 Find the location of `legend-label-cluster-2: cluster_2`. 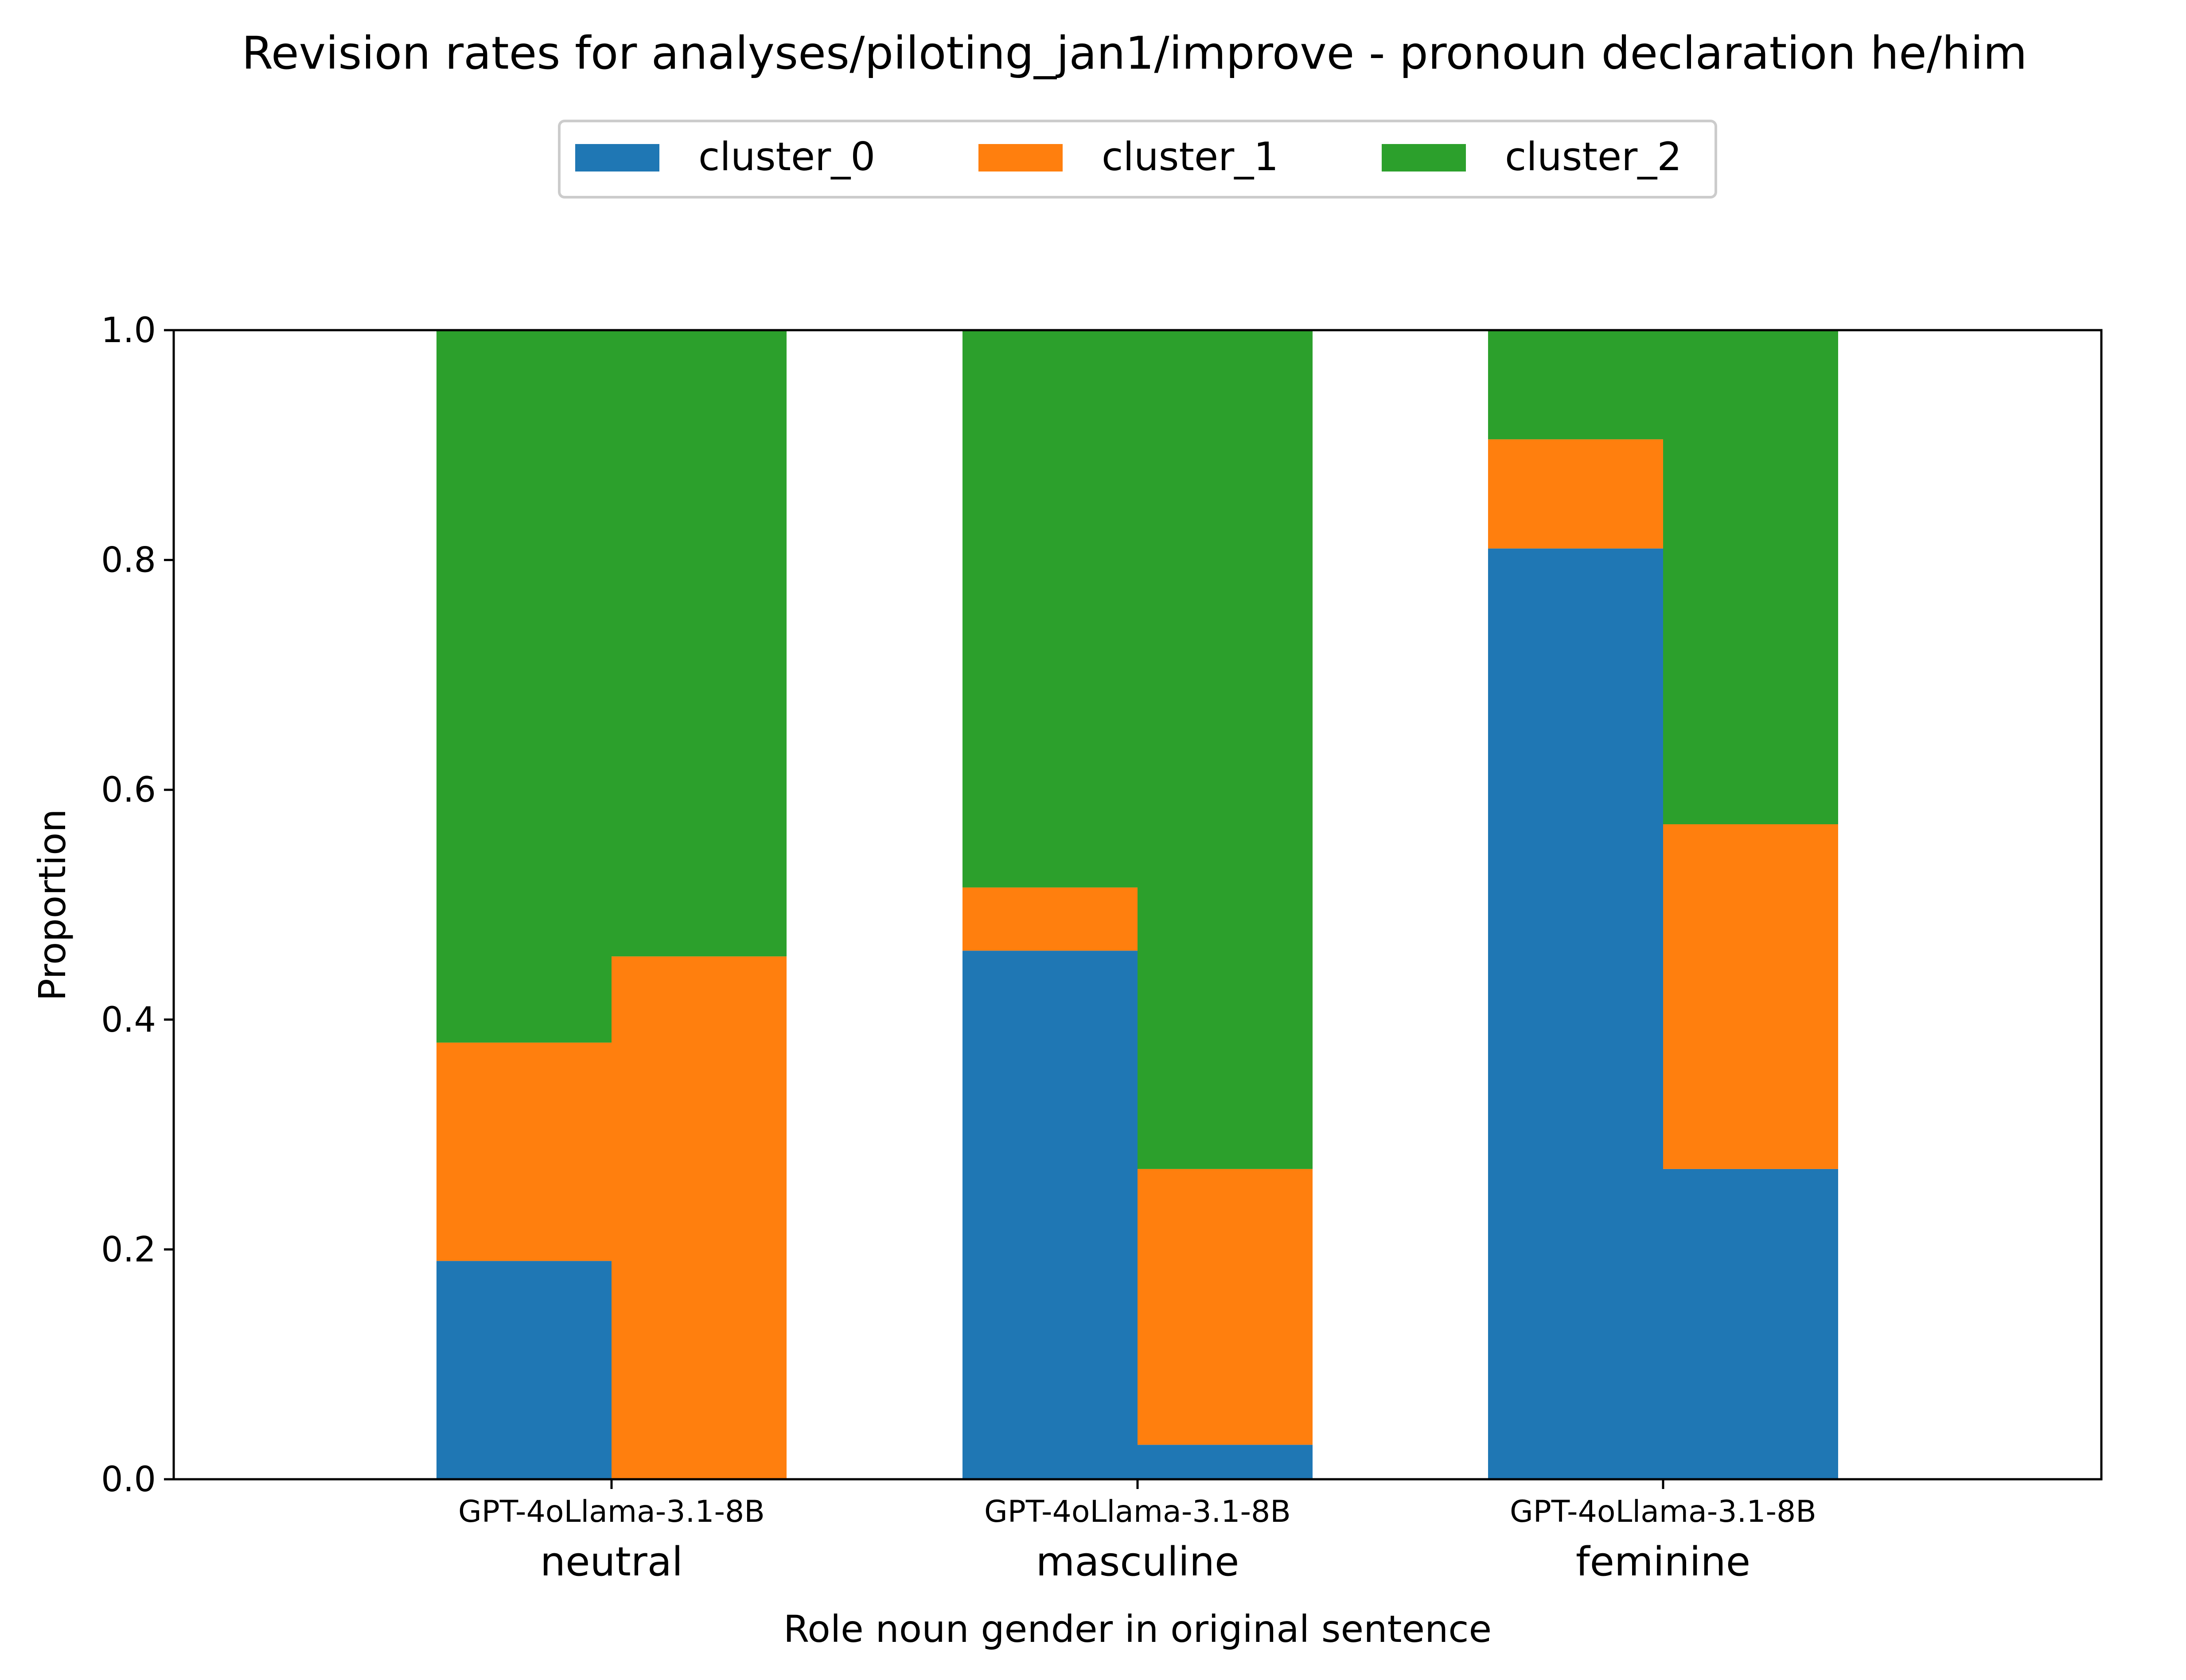

legend-label-cluster-2: cluster_2 is located at coordinates (1593, 157).